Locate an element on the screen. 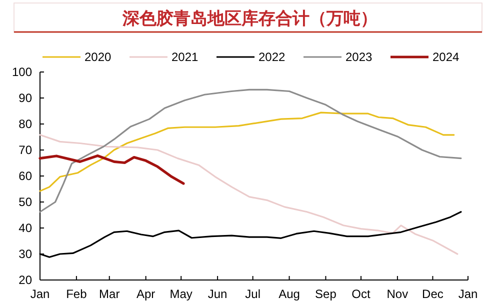 This screenshot has width=500, height=308. legend-label: 2023 is located at coordinates (359, 57).